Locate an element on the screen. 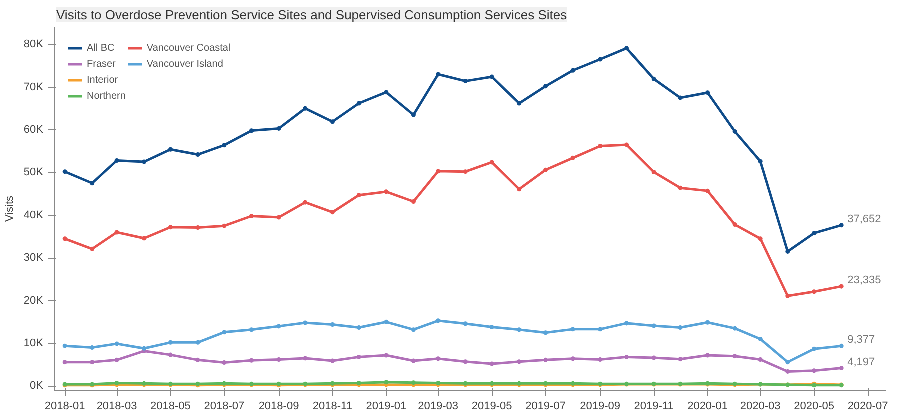 The width and height of the screenshot is (898, 412). y-tick-label: 50K is located at coordinates (34, 172).